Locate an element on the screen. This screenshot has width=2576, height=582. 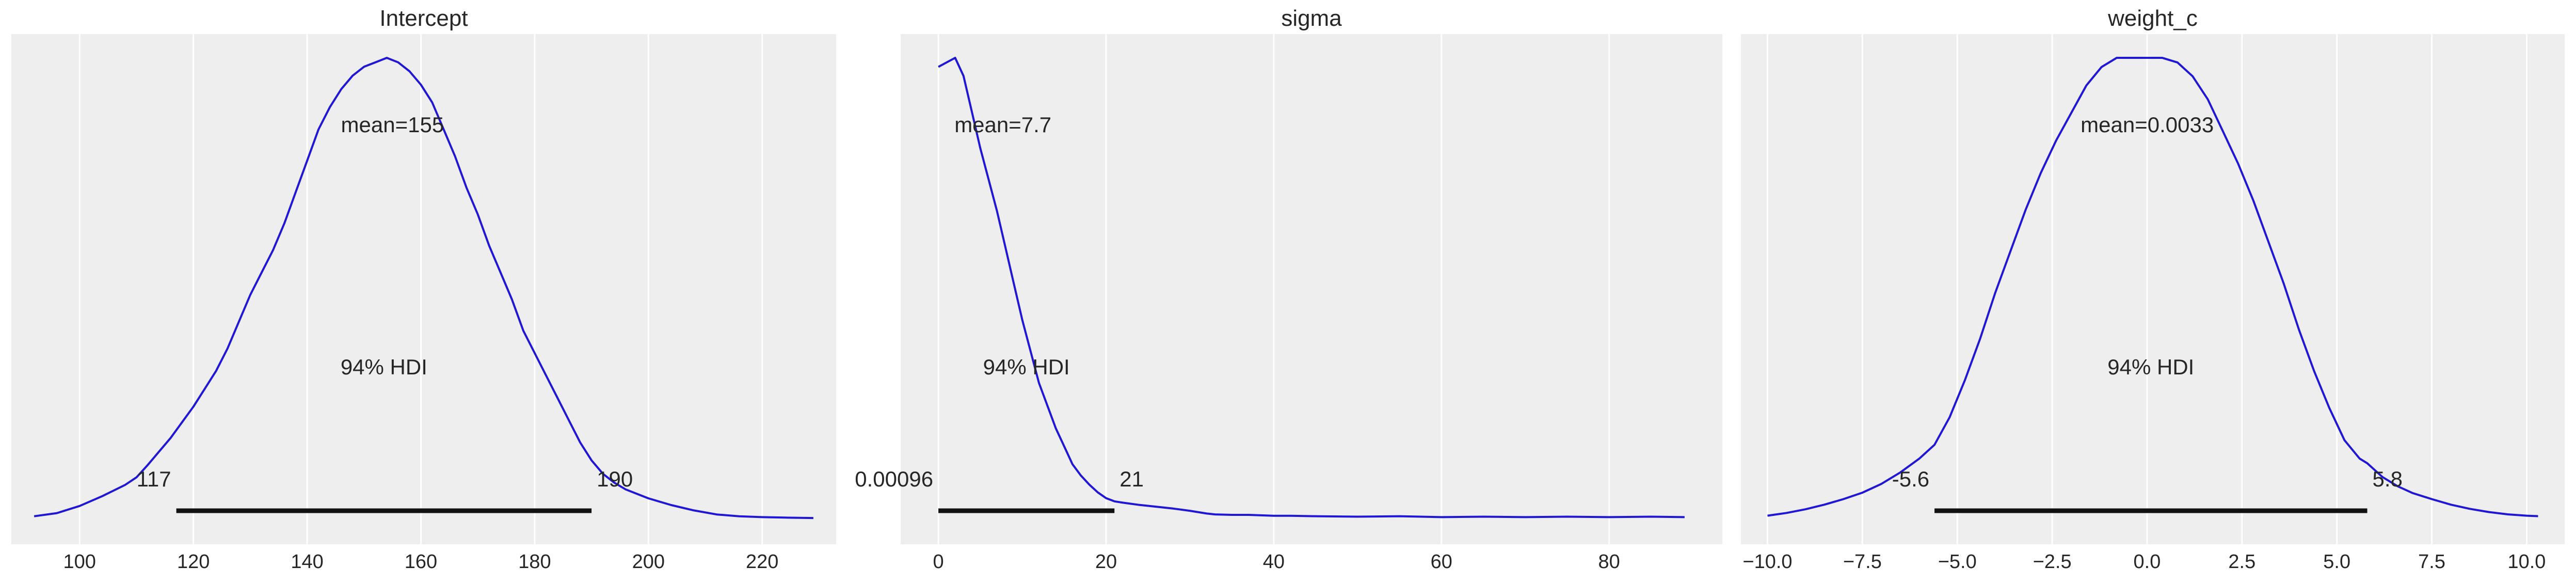
x-tick-label: 0 is located at coordinates (938, 562).